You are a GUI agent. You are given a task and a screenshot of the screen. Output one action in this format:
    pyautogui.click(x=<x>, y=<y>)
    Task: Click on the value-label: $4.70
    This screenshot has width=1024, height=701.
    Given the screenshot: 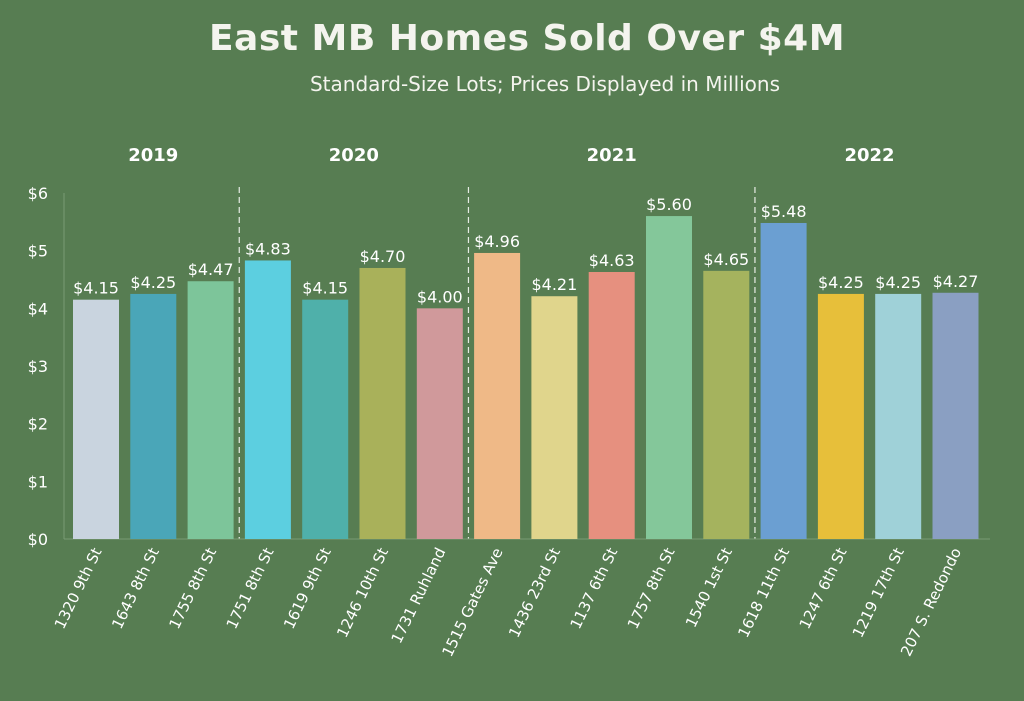 What is the action you would take?
    pyautogui.click(x=383, y=256)
    